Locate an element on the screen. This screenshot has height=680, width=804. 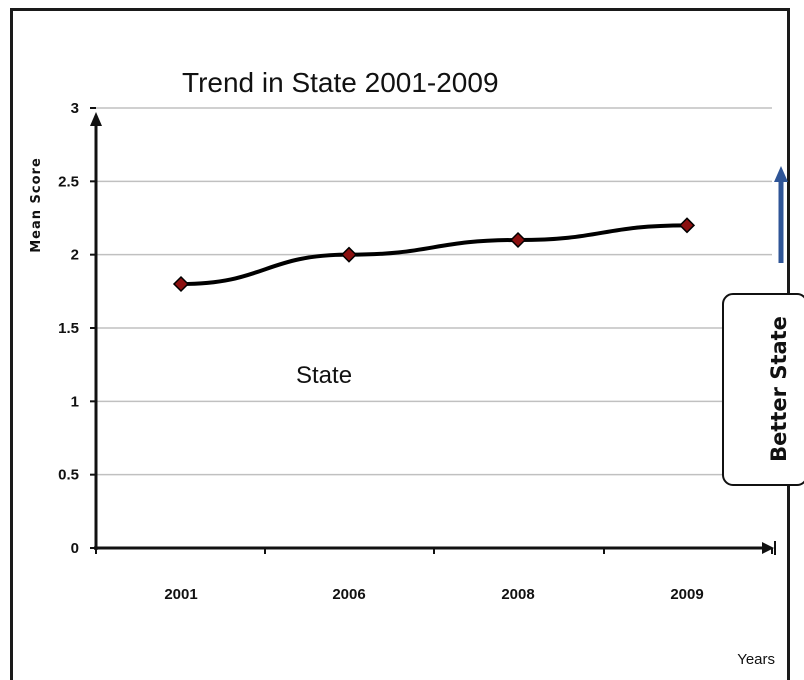
x-tick-label-3: 2009 is located at coordinates (686, 594).